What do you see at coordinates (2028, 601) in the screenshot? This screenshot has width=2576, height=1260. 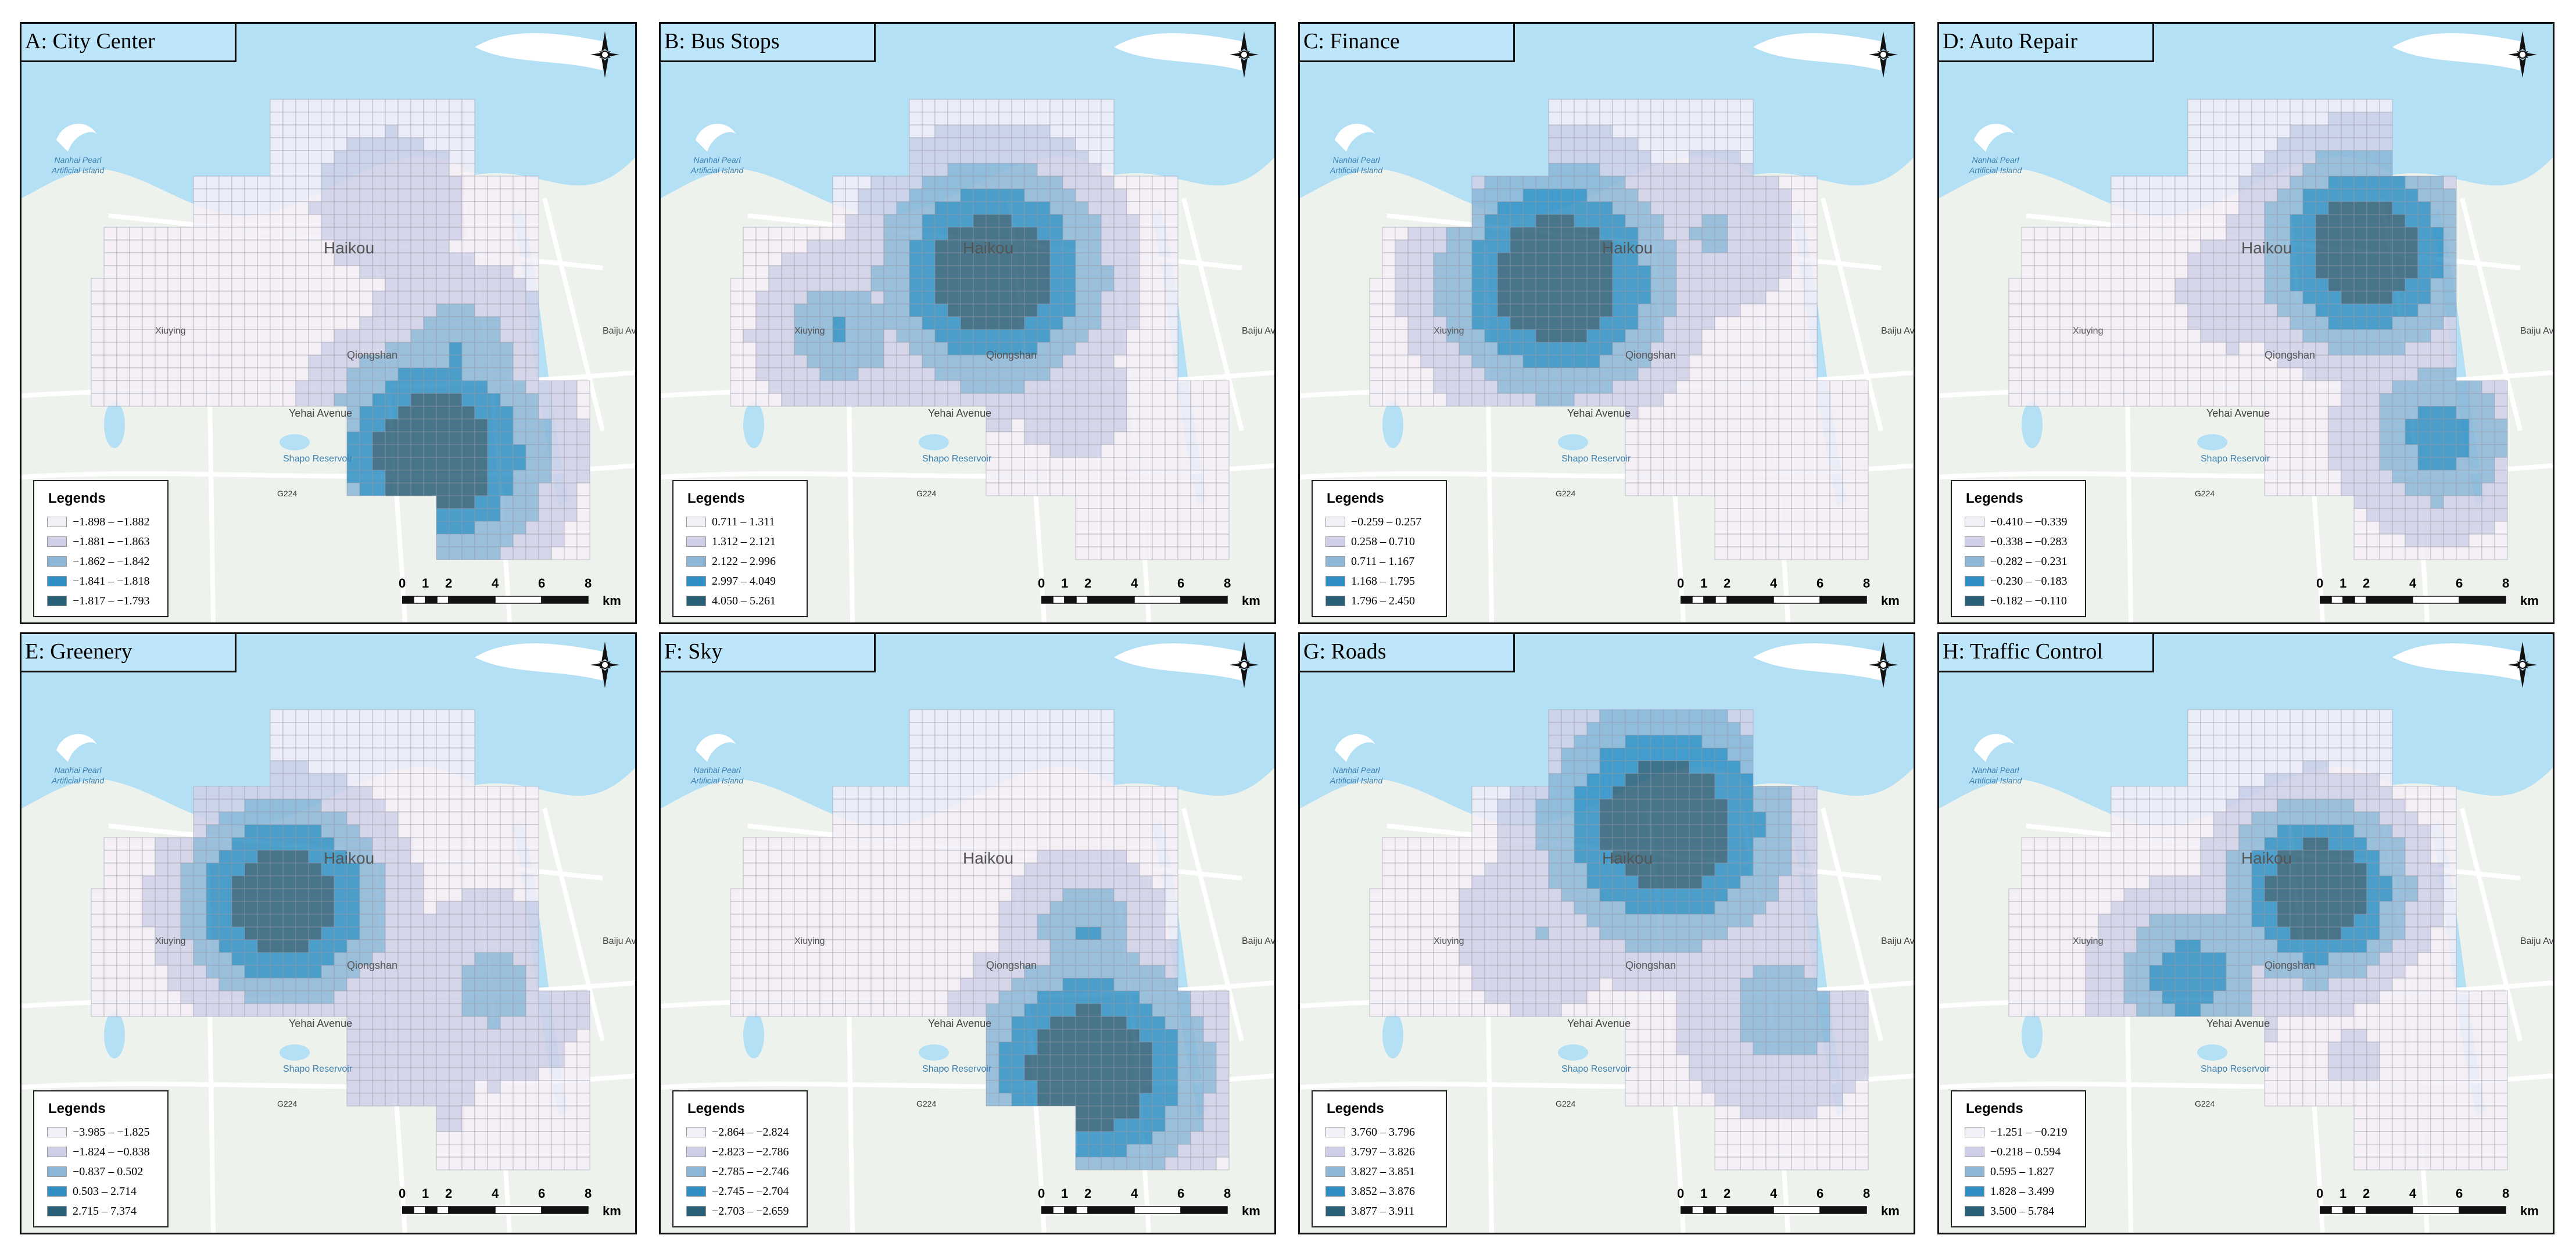 I see `legend-label: −0.182 – −0.110` at bounding box center [2028, 601].